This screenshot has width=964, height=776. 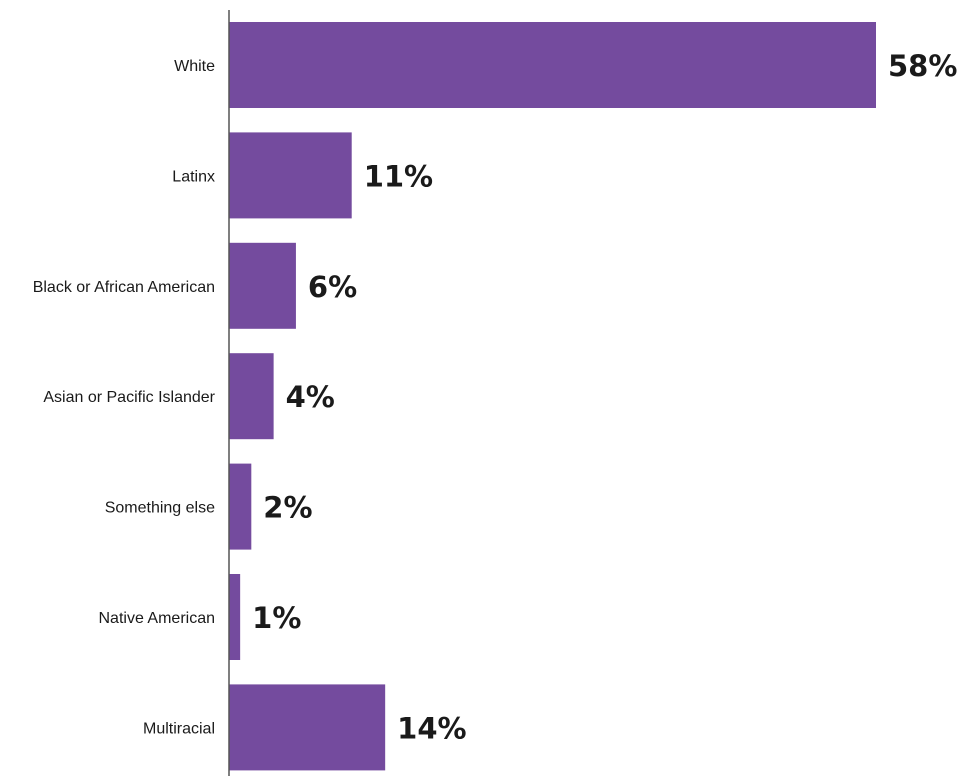 What do you see at coordinates (310, 397) in the screenshot?
I see `value-label-asian-or-pacific-islander: 4%` at bounding box center [310, 397].